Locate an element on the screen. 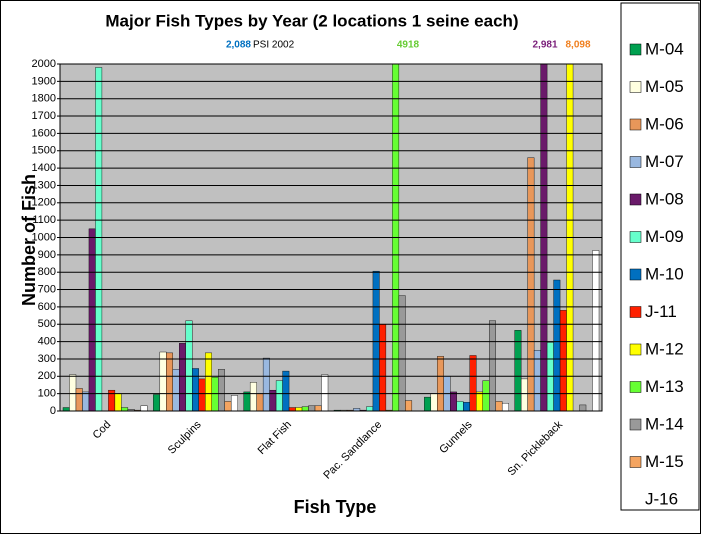 This screenshot has width=701, height=534. y-tick-label: 100 is located at coordinates (47, 394).